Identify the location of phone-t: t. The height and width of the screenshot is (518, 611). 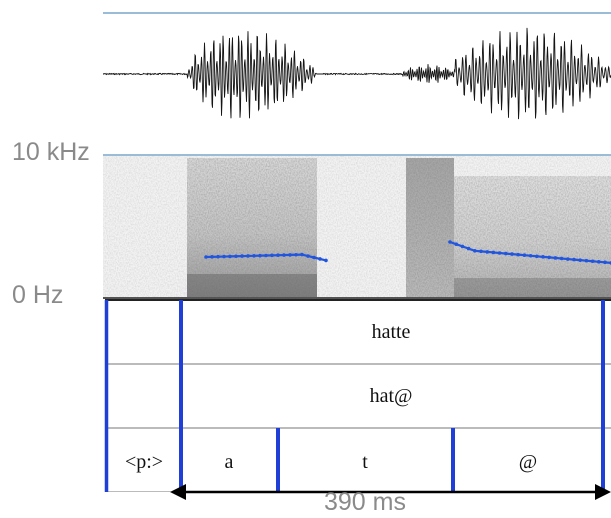
(365, 462).